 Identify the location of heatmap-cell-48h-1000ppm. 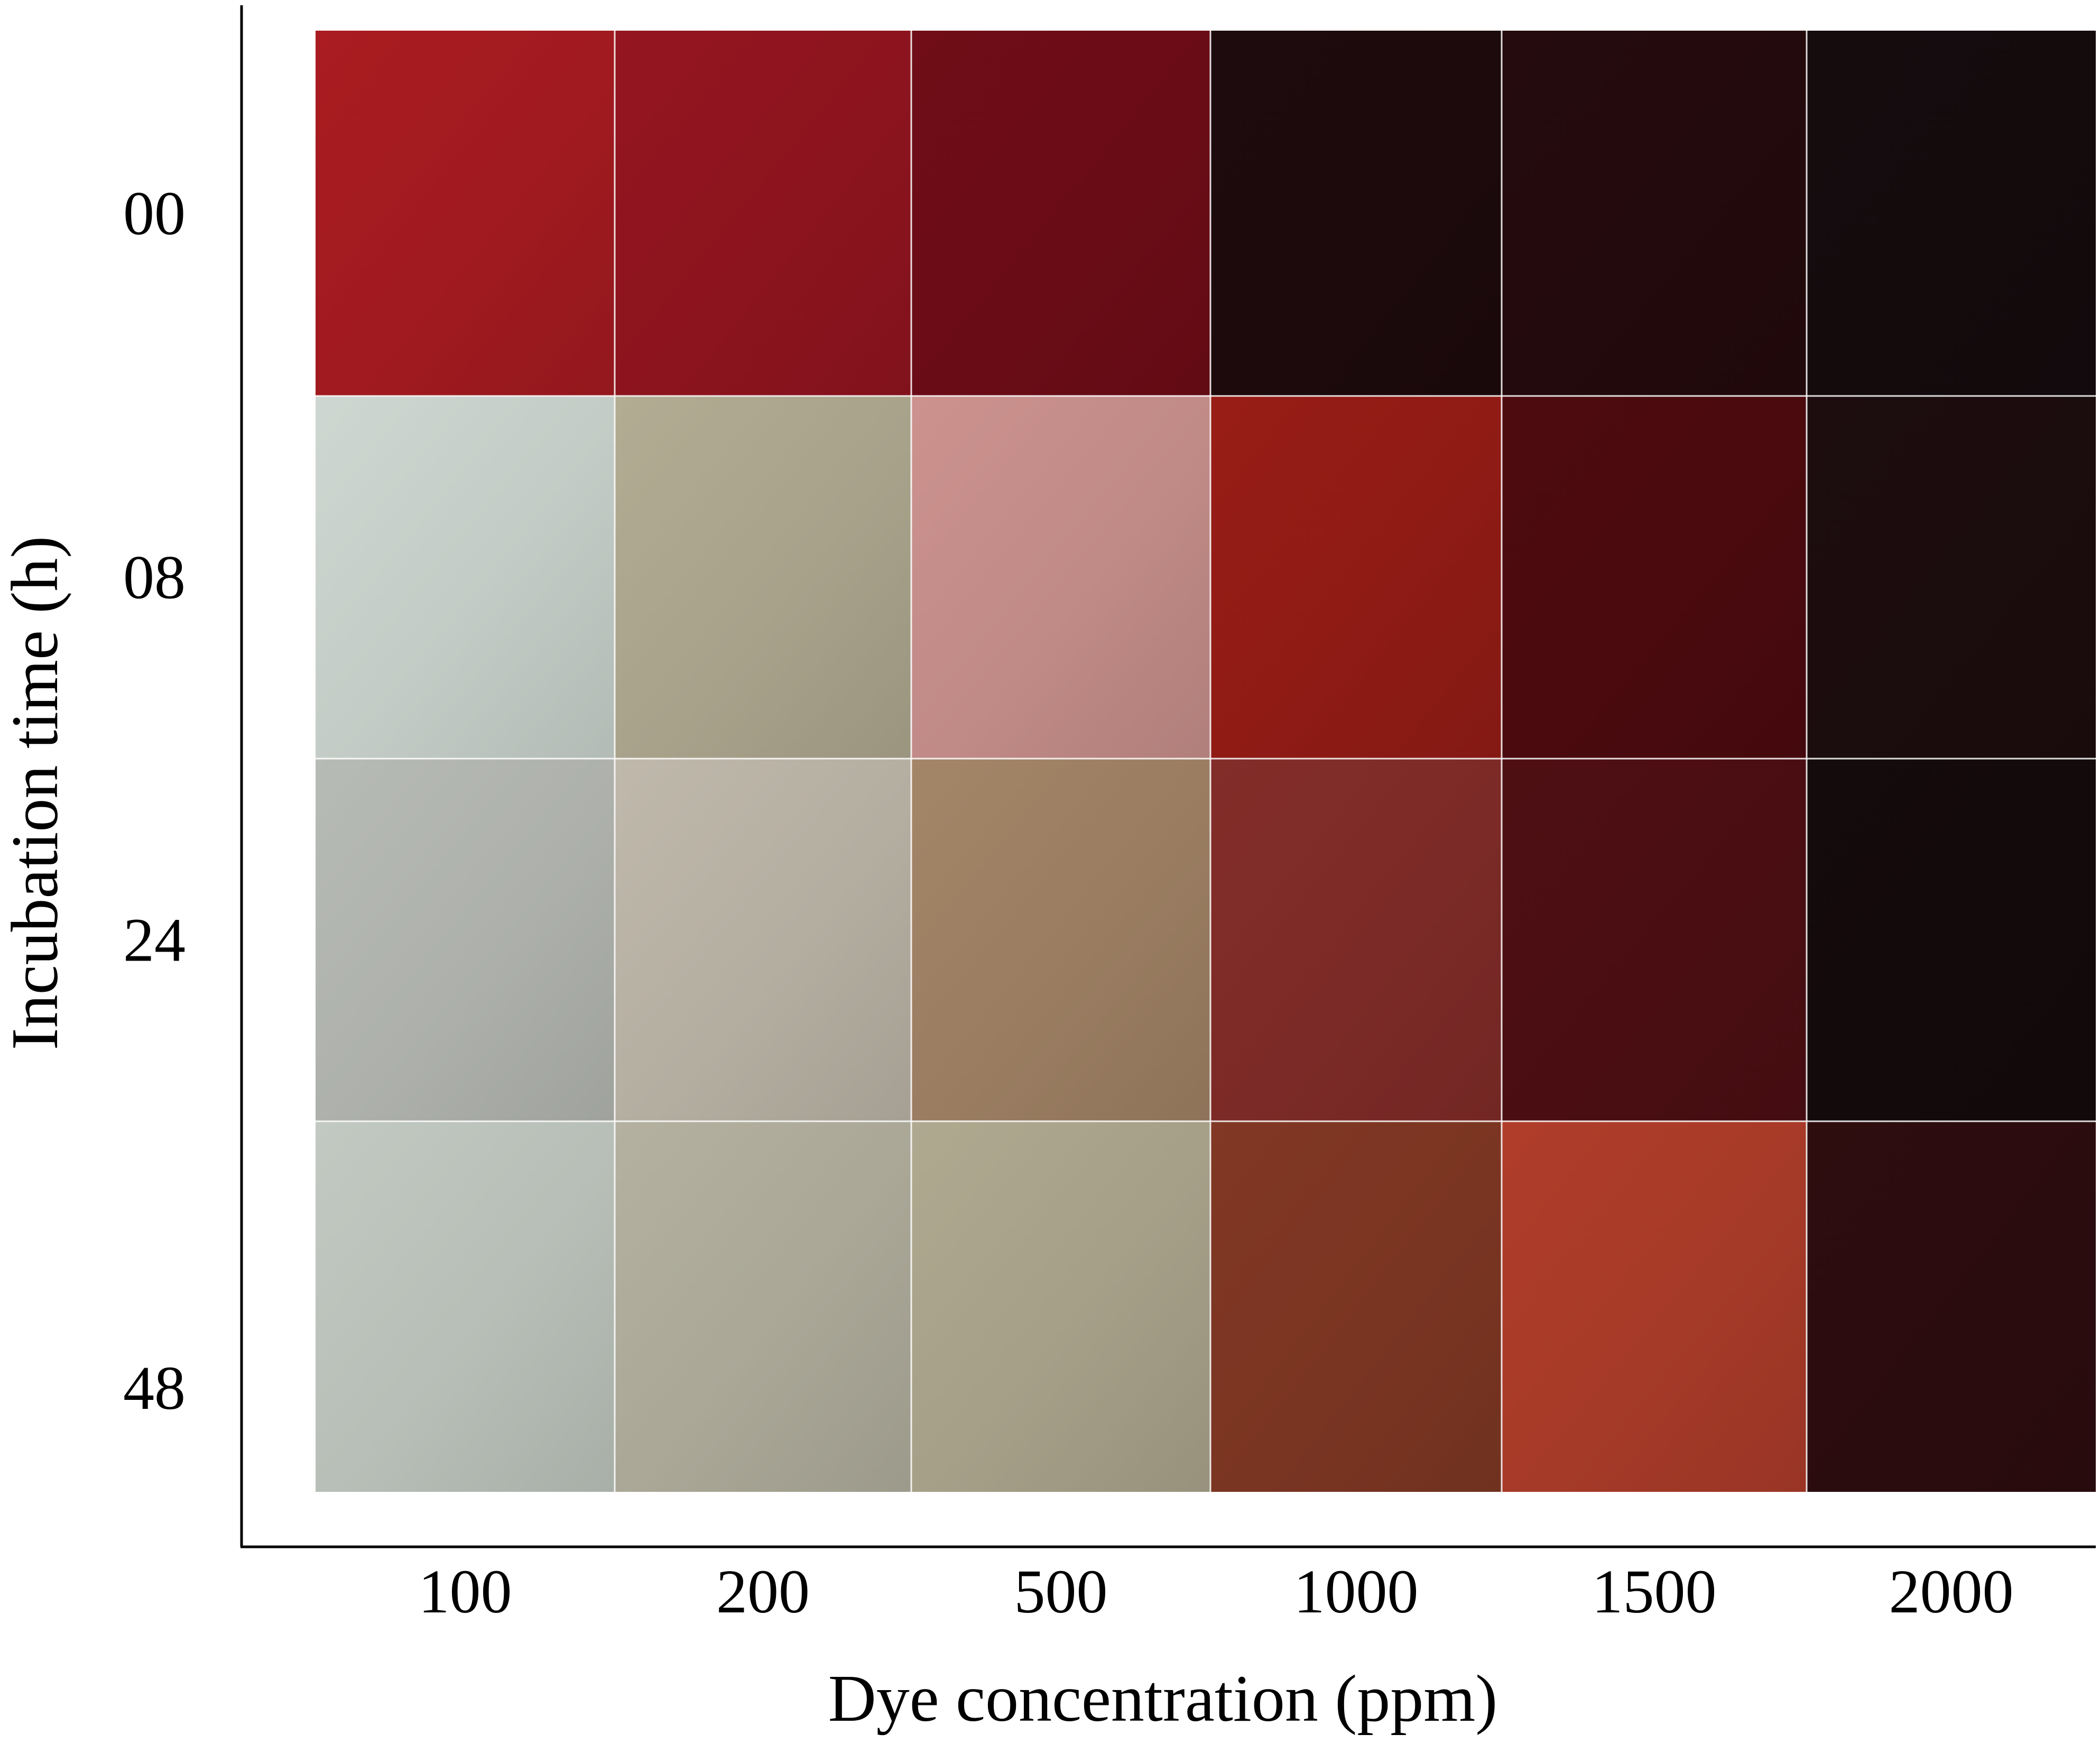
(1356, 1306).